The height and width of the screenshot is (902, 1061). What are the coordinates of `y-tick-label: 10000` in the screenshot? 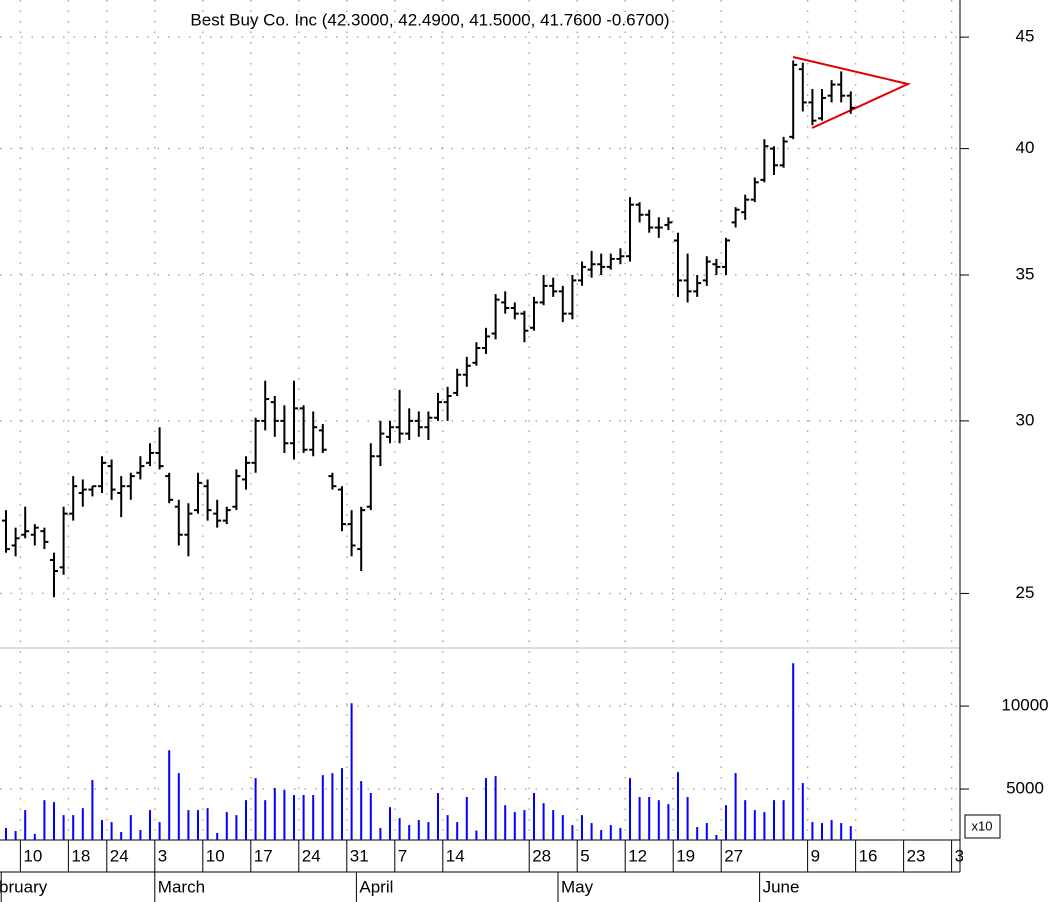 It's located at (1024, 705).